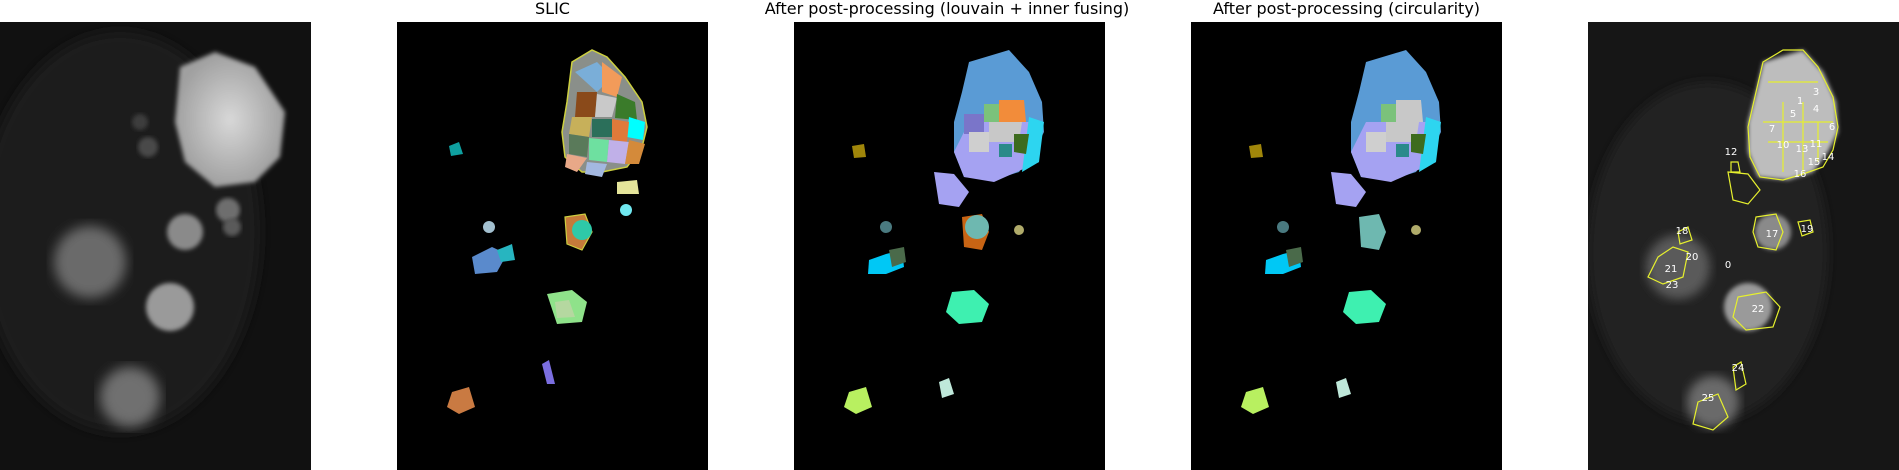  Describe the element at coordinates (1692, 257) in the screenshot. I see `cell-label-20: 20` at that location.